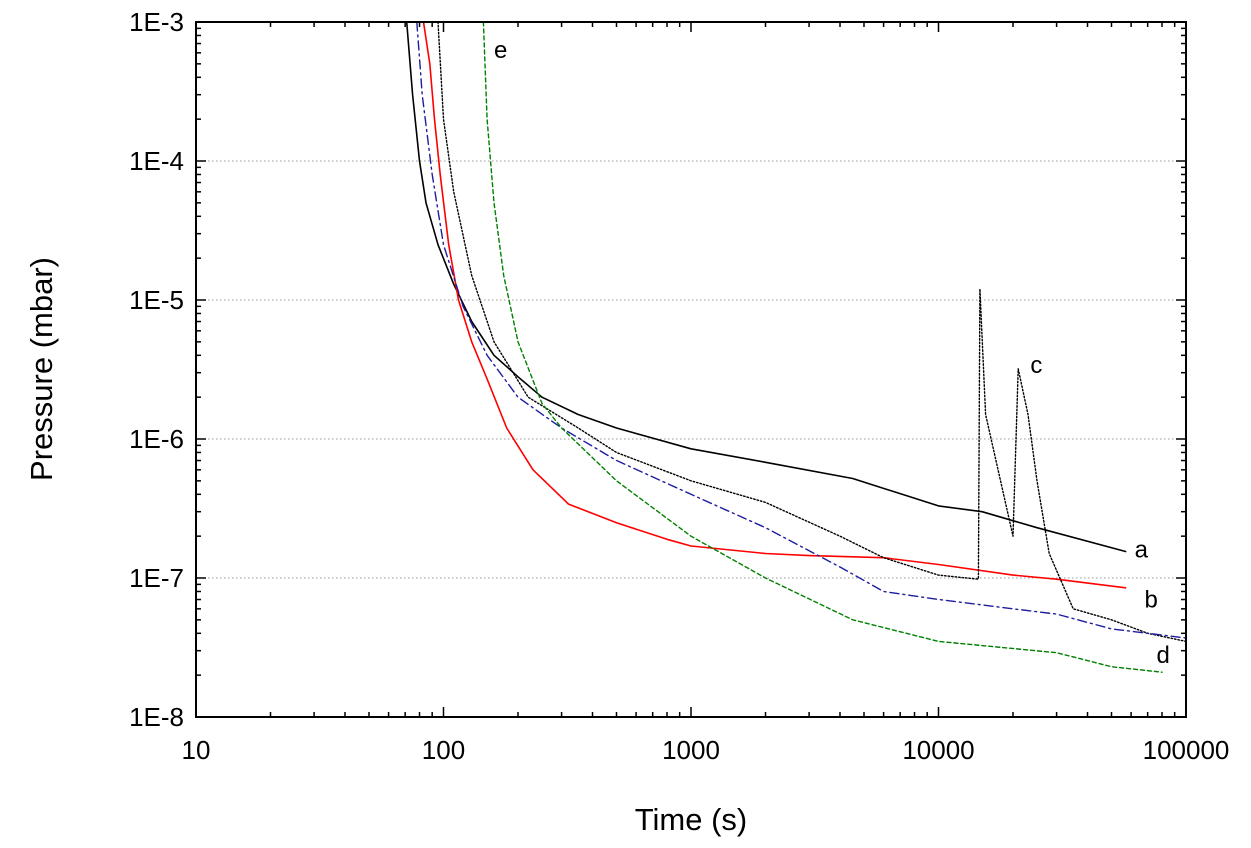  Describe the element at coordinates (691, 819) in the screenshot. I see `x-axis-title: Time (s)` at that location.